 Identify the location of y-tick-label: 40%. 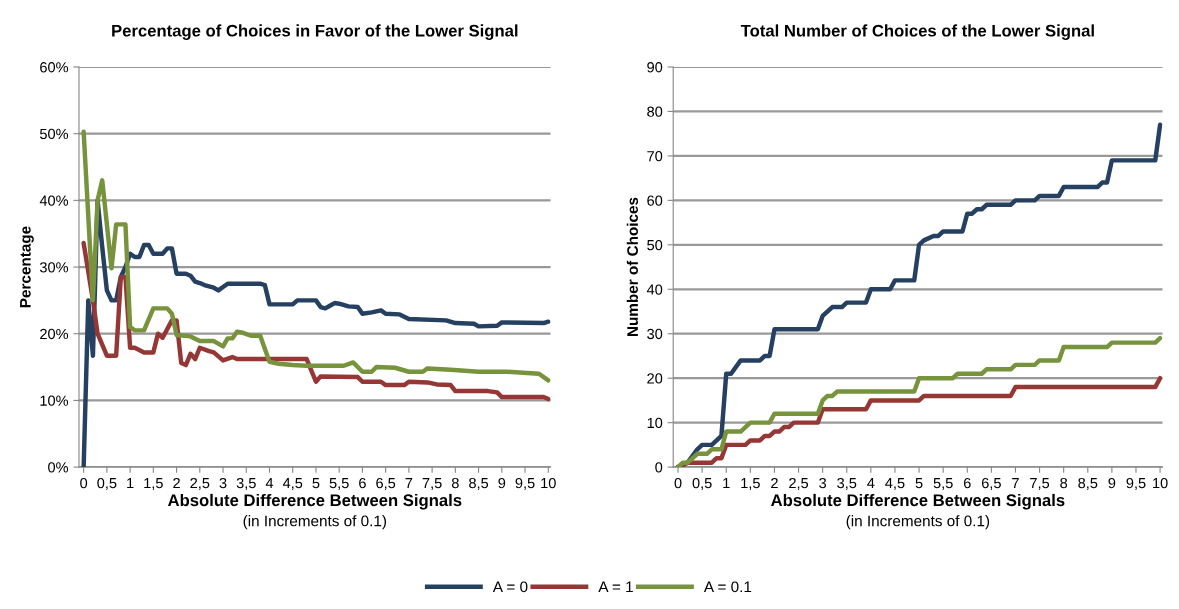
(54, 200).